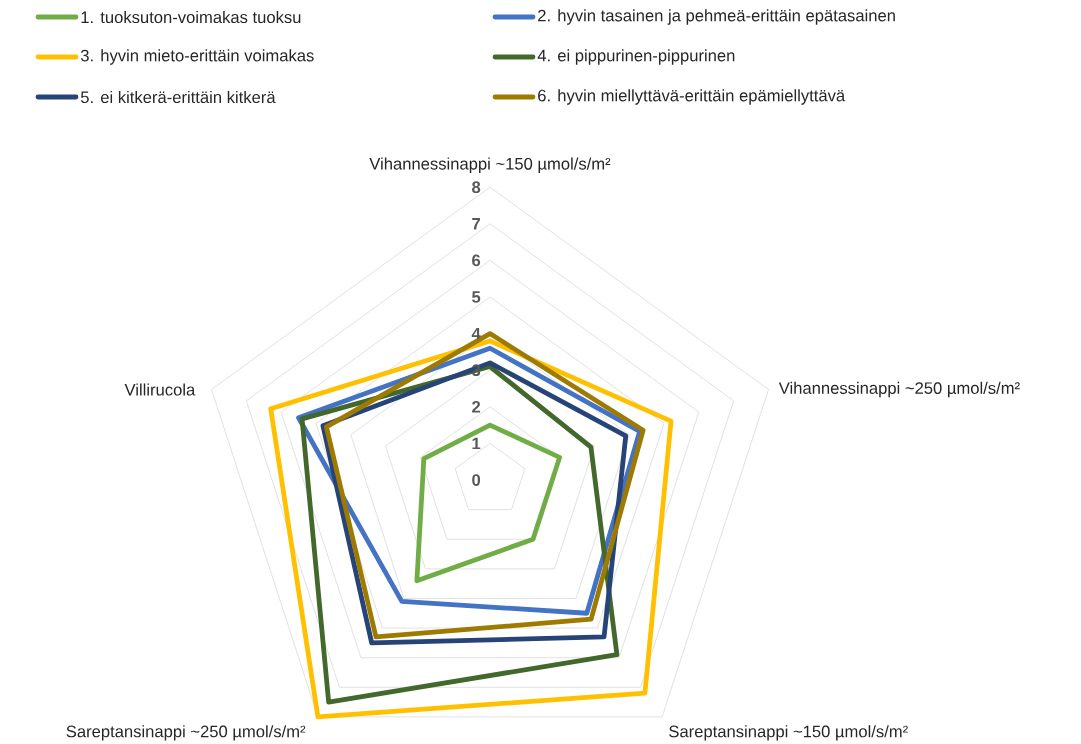 Image resolution: width=1081 pixels, height=744 pixels. I want to click on y-tick-label: 4, so click(476, 333).